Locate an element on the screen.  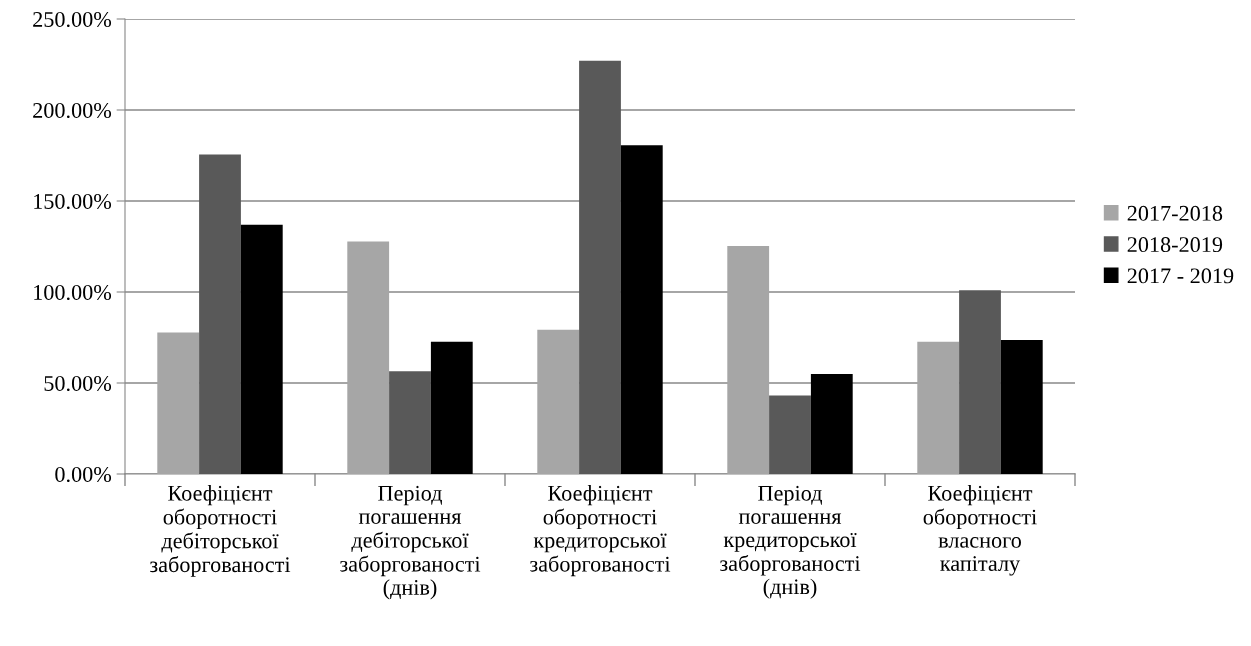
x-tick-label: Період погашення дебіторської заборгованості (днів) is located at coordinates (410, 542).